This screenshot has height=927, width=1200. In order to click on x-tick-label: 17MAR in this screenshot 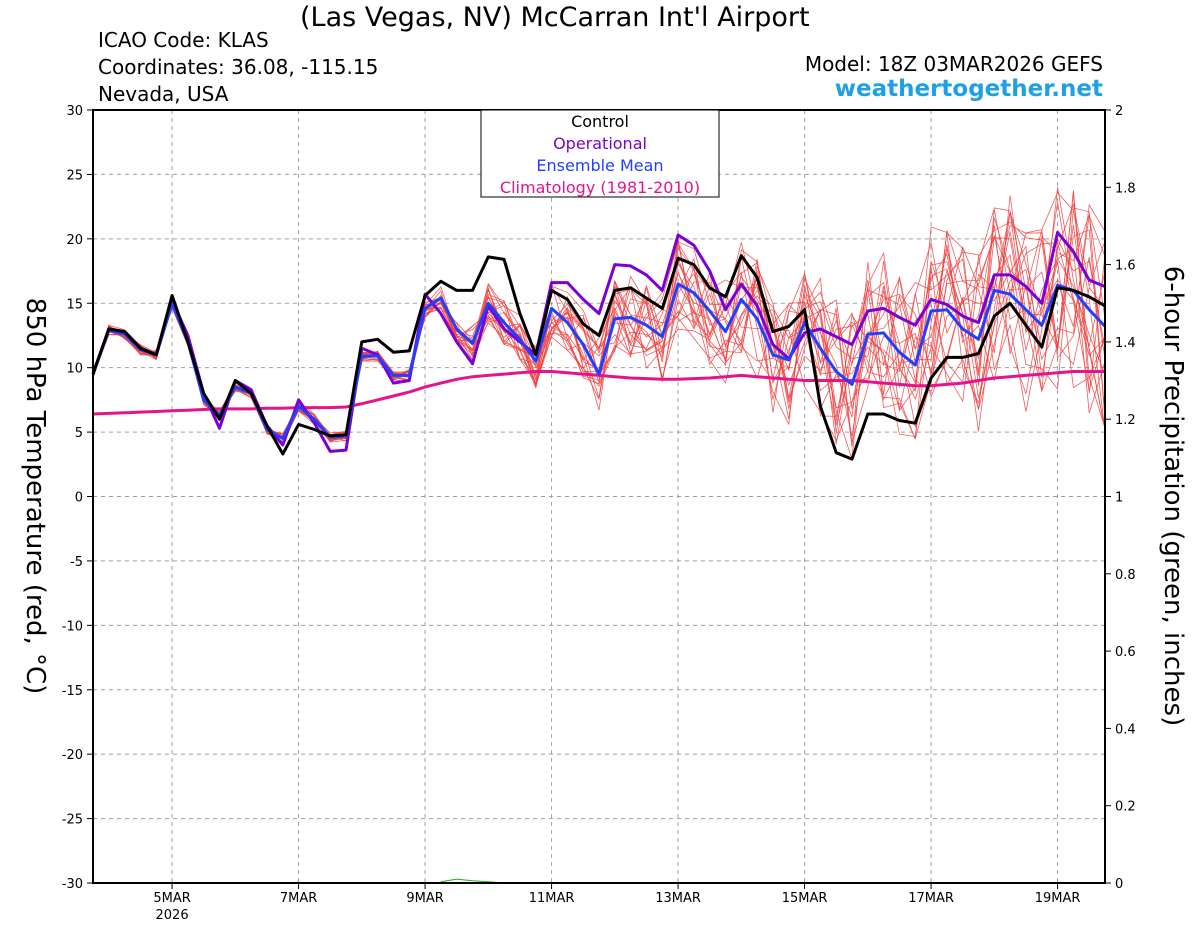, I will do `click(931, 898)`.